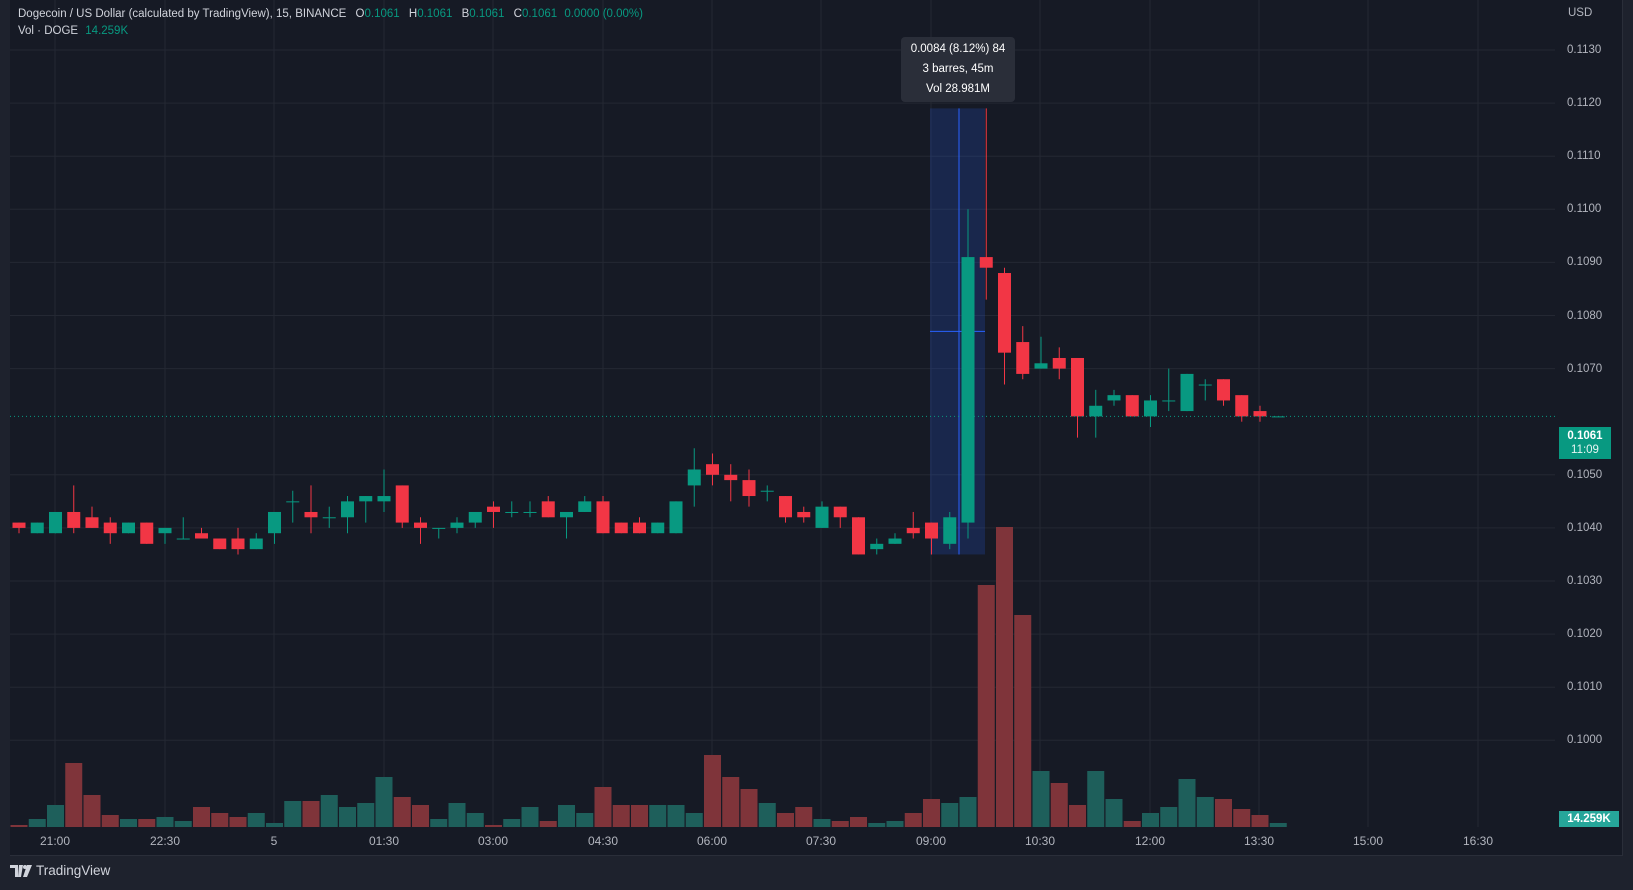 Image resolution: width=1633 pixels, height=890 pixels. Describe the element at coordinates (1584, 156) in the screenshot. I see `price-tick: 0.1110` at that location.